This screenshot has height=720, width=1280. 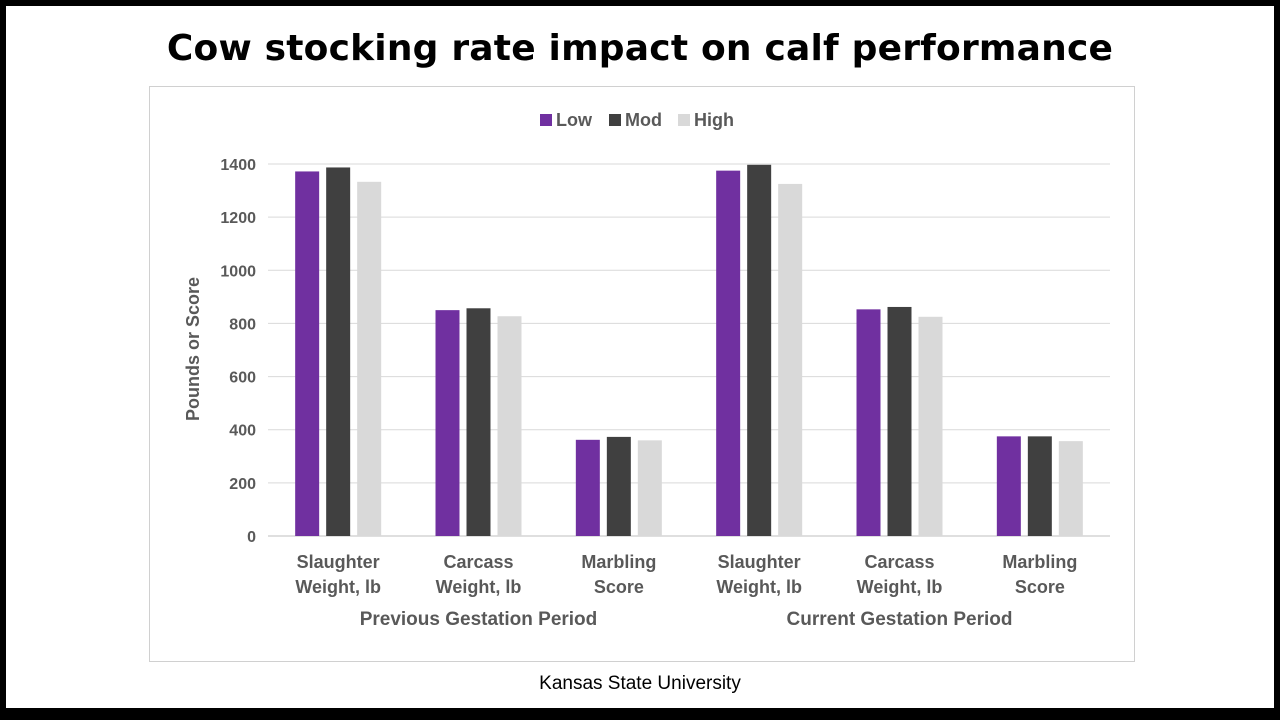 I want to click on y-tick-label: 1000, so click(x=238, y=271).